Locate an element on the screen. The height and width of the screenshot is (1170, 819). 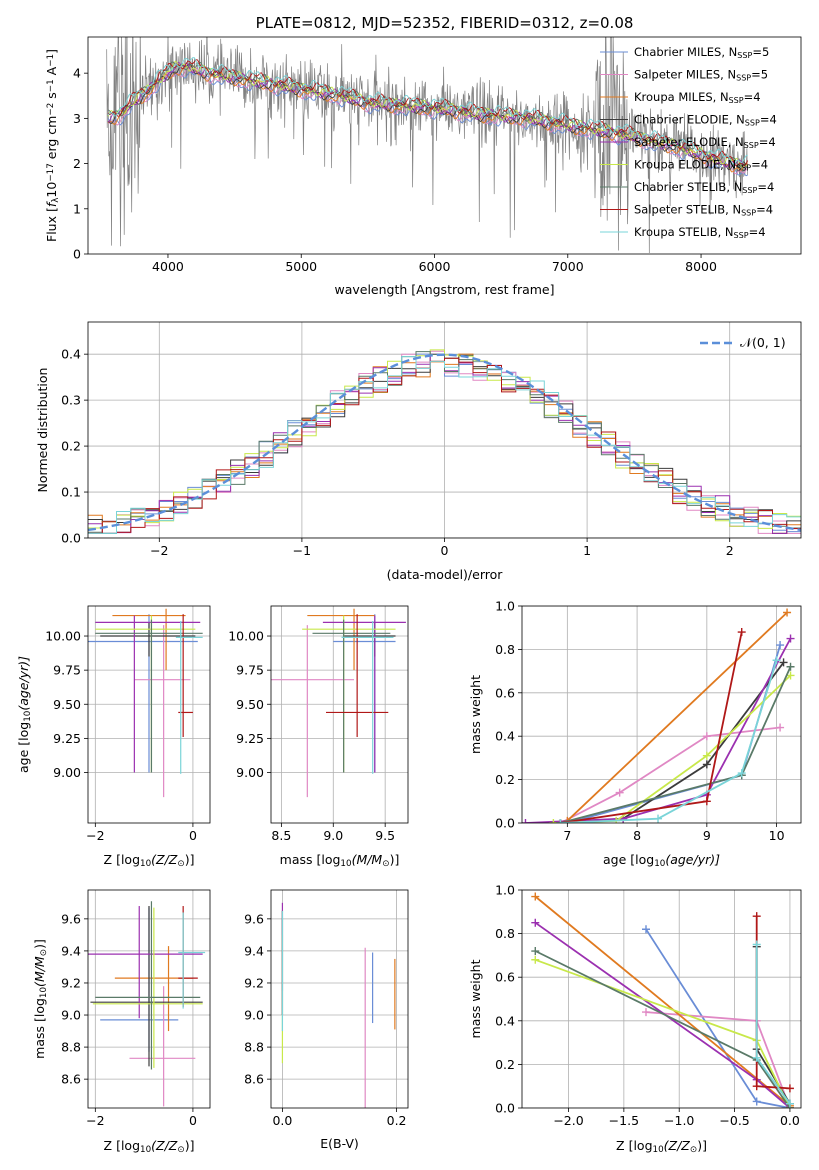
x-axis-label: Z [log10(Z/Z⊙)] is located at coordinates (661, 1146).